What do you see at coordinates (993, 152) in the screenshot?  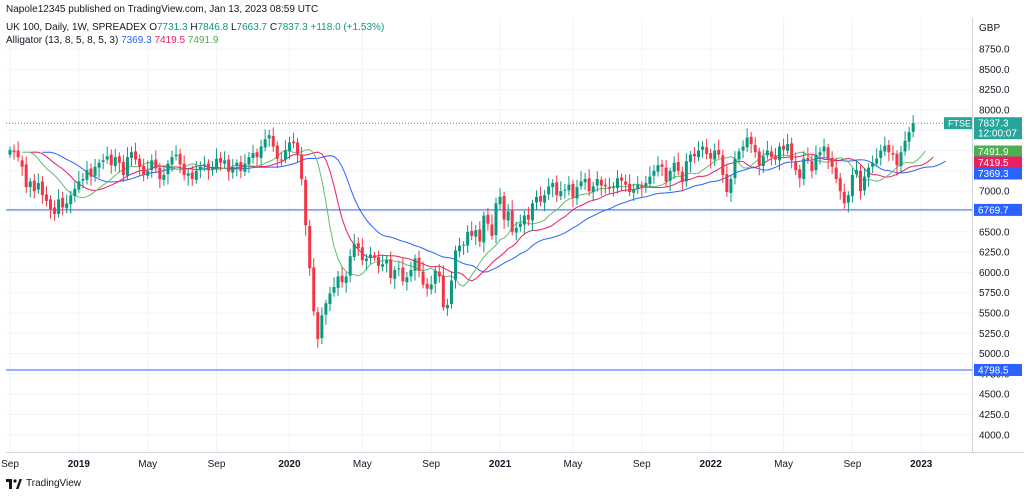 I see `indicator-tag-lips: 7491.9` at bounding box center [993, 152].